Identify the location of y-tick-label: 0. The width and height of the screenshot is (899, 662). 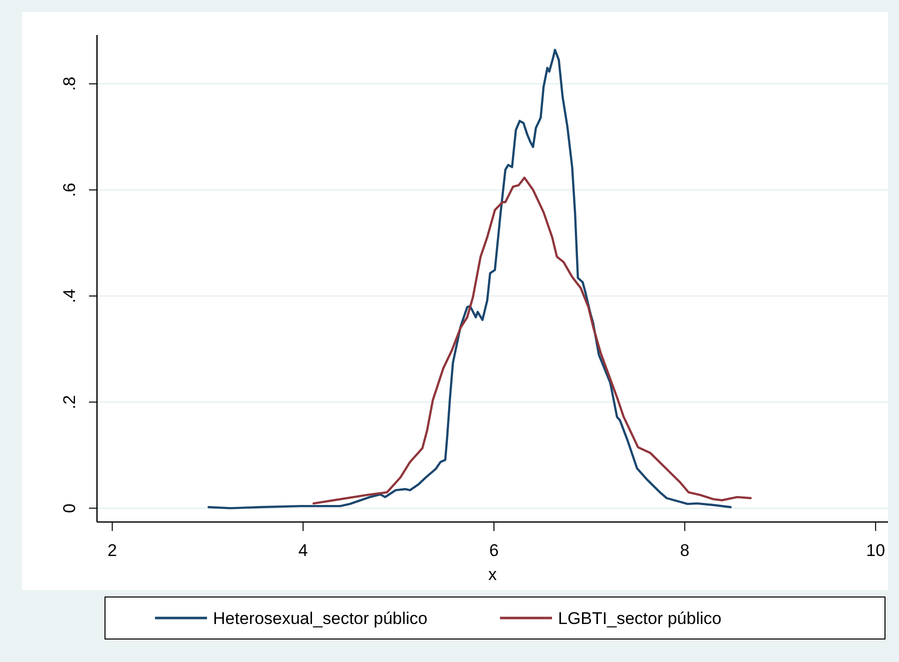
(69, 508).